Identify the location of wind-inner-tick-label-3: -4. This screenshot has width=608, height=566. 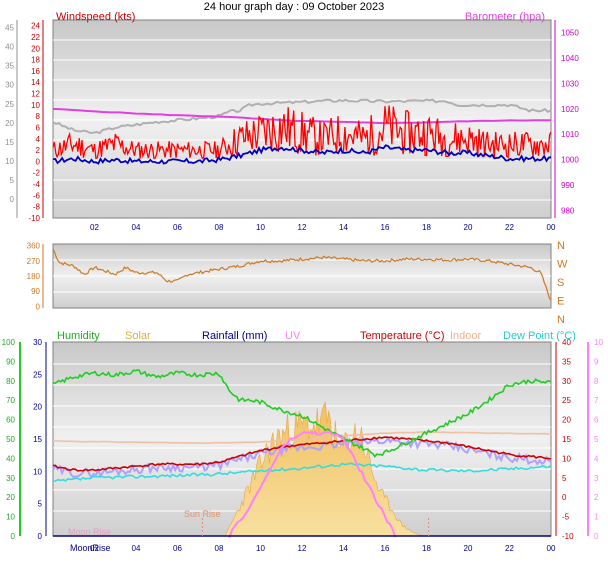
(37, 184).